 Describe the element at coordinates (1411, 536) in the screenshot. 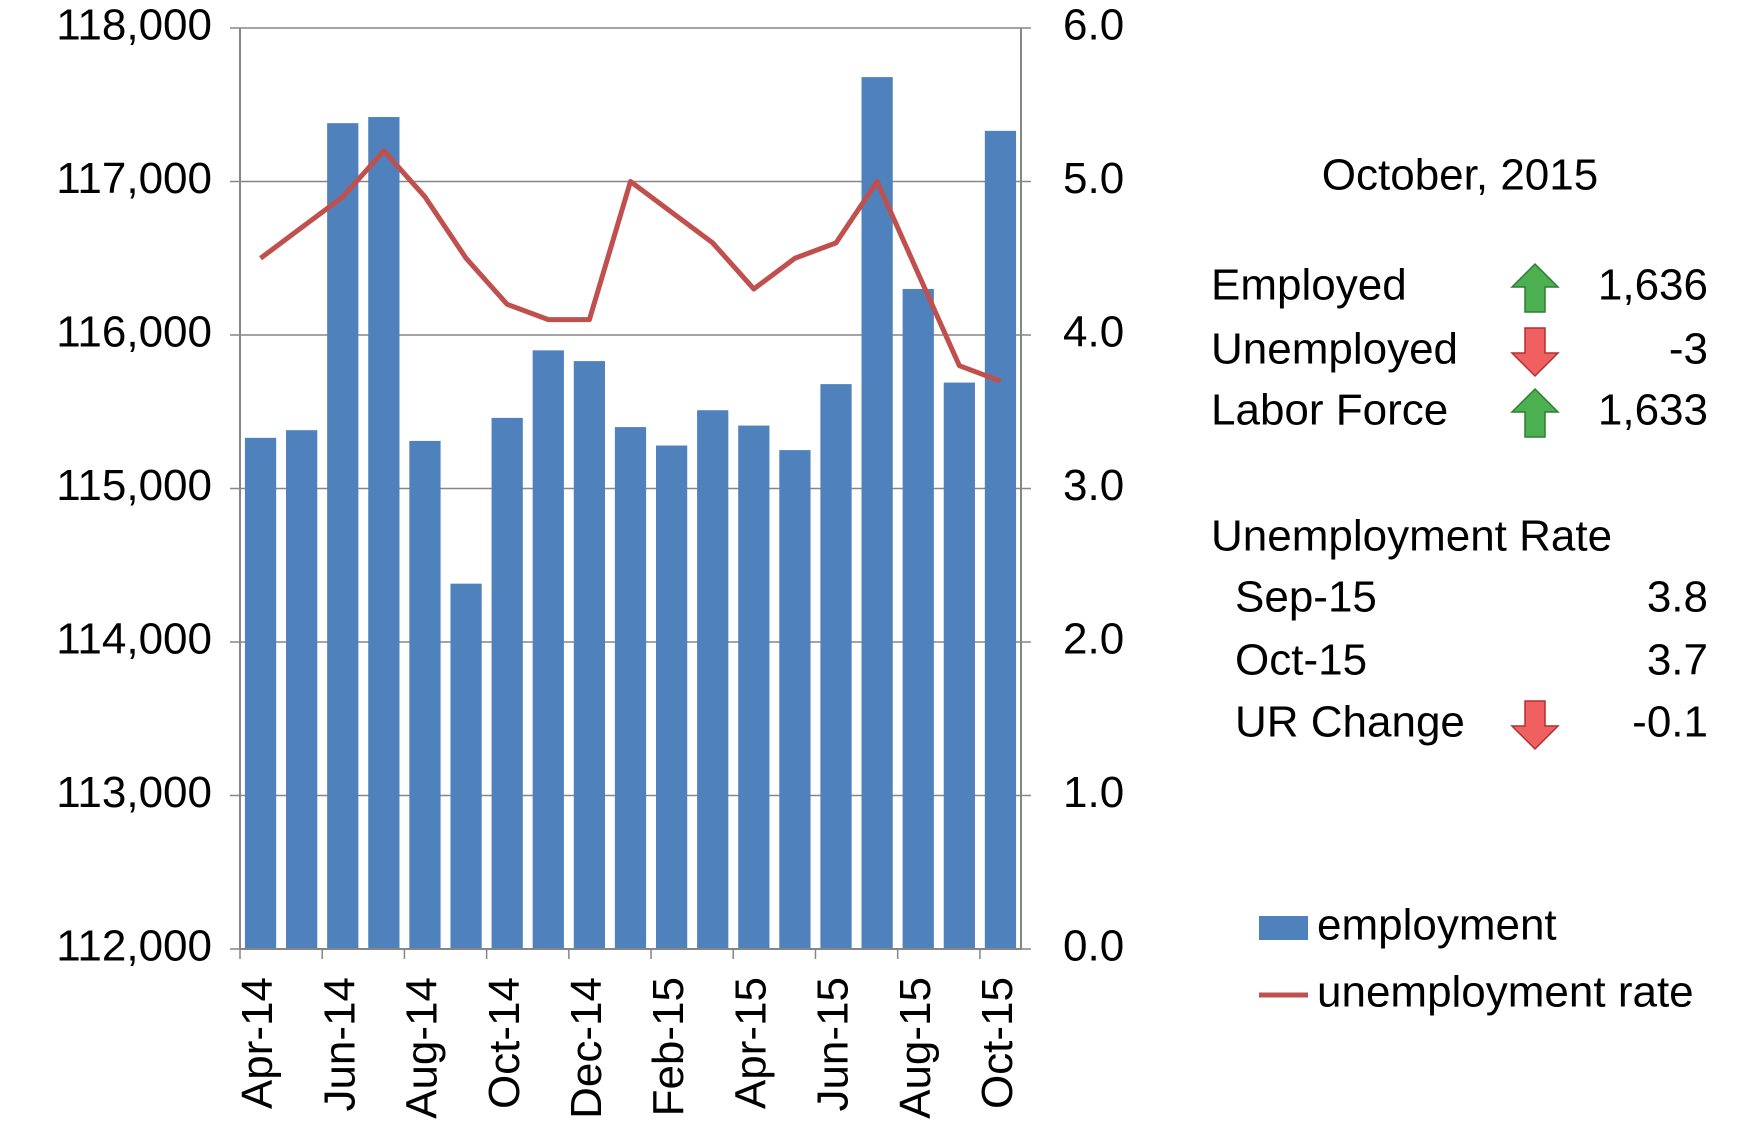

I see `panel-subtitle: Unemployment Rate` at that location.